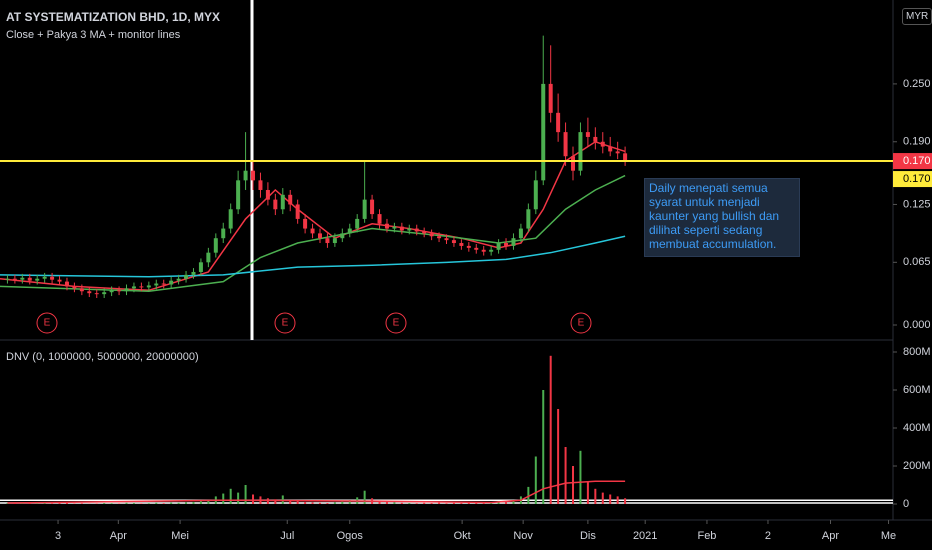 This screenshot has width=932, height=550. Describe the element at coordinates (917, 161) in the screenshot. I see `last-price-label: 0.170` at that location.